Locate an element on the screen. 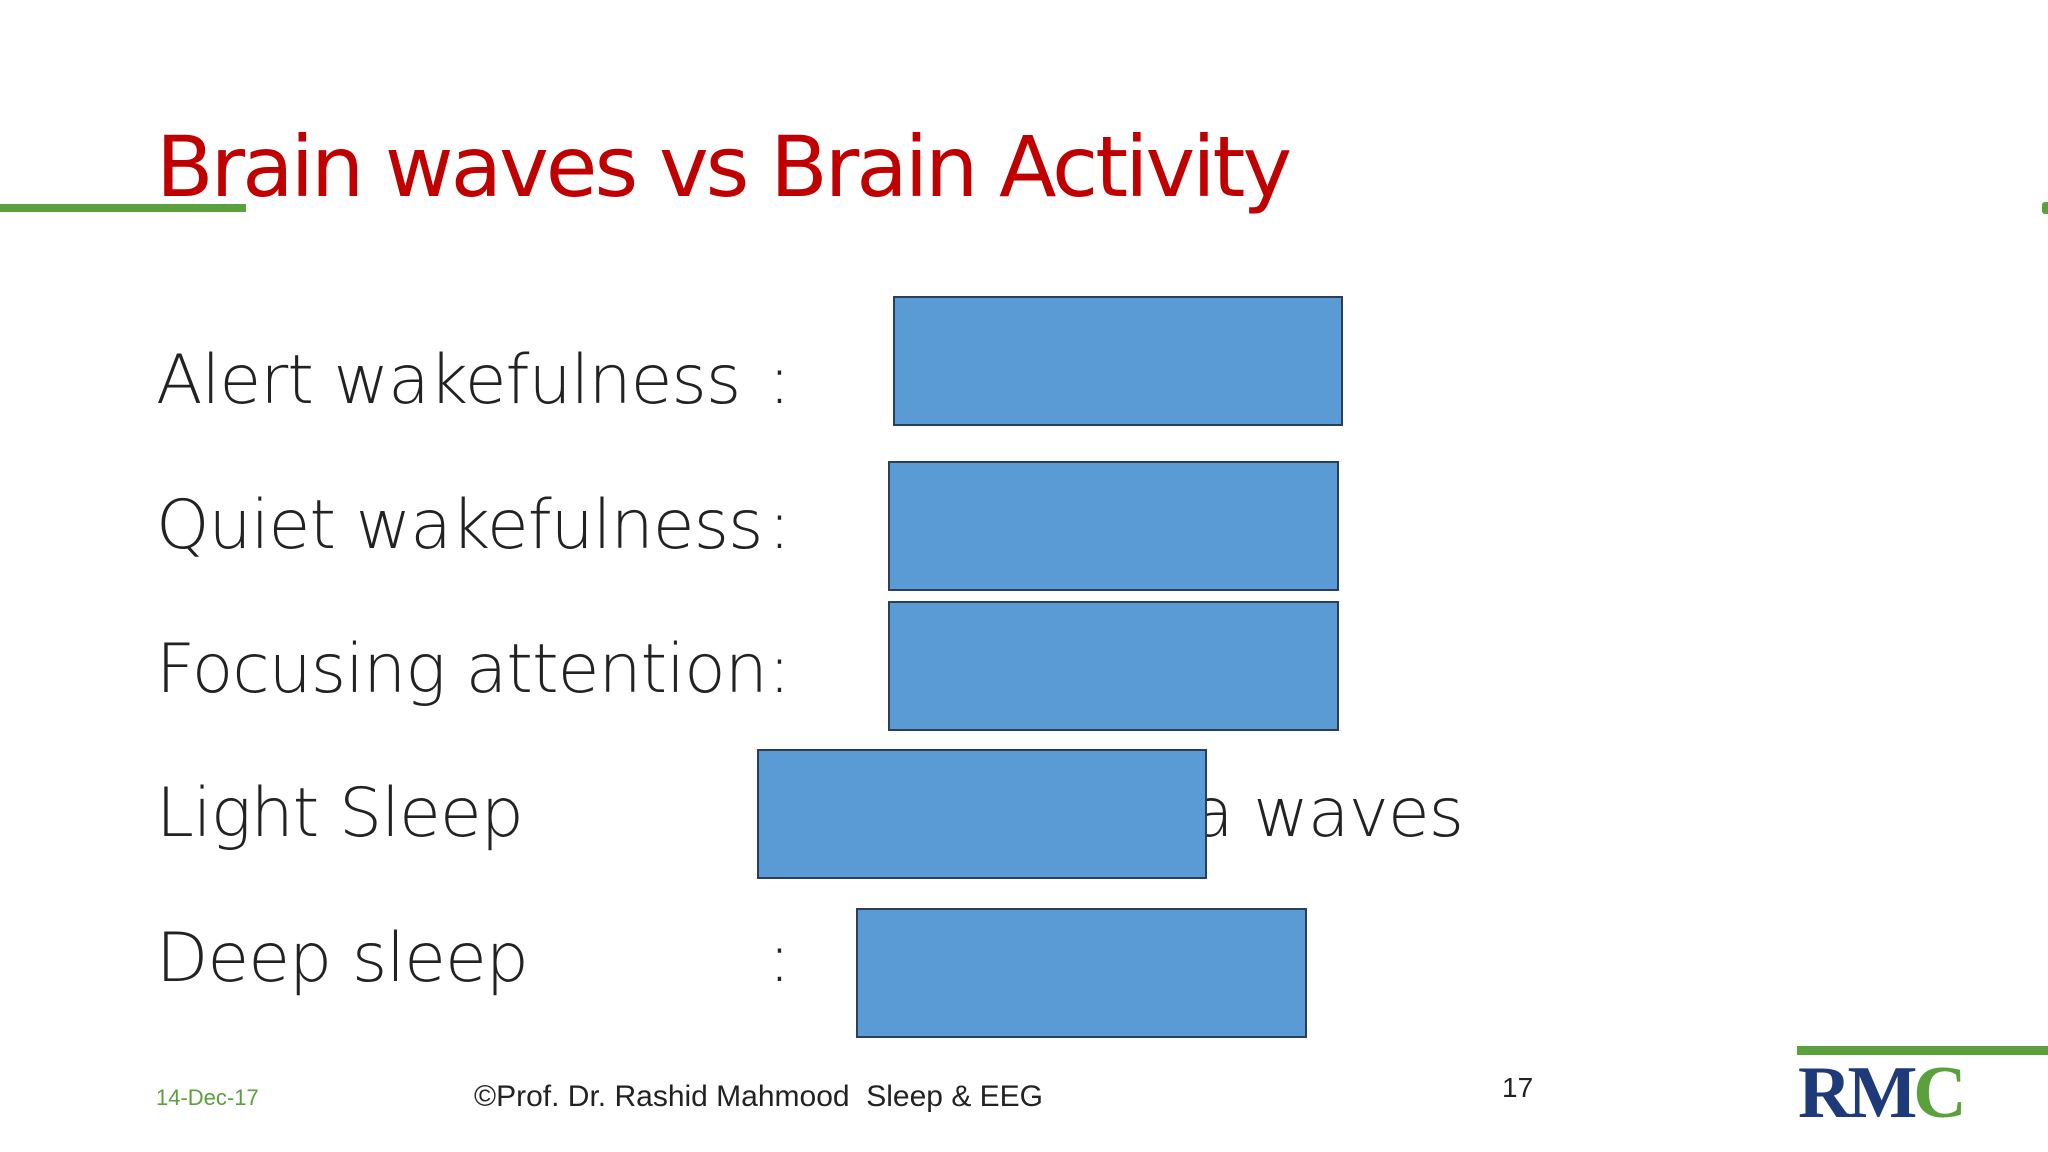  footer-date: 14-Dec-17 is located at coordinates (207, 1097).